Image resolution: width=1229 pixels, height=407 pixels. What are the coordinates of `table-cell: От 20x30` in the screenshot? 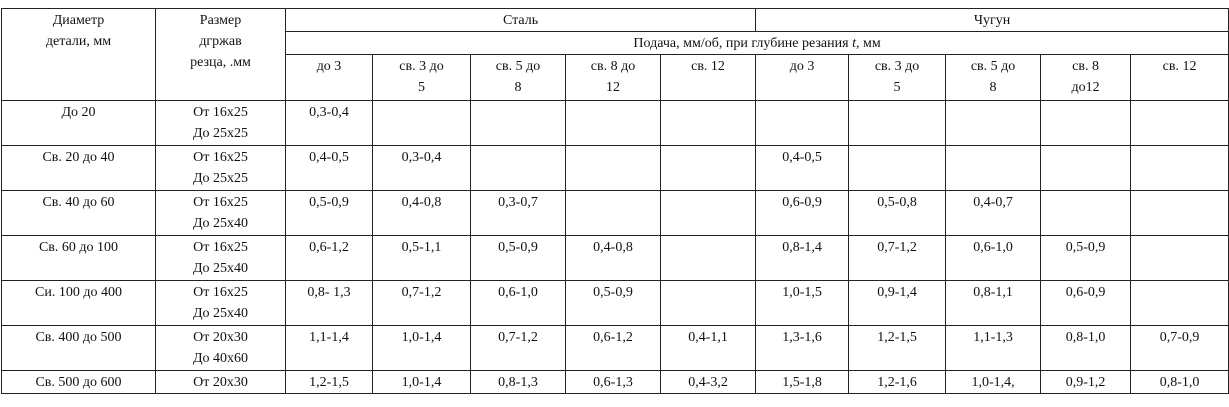 It's located at (220, 382).